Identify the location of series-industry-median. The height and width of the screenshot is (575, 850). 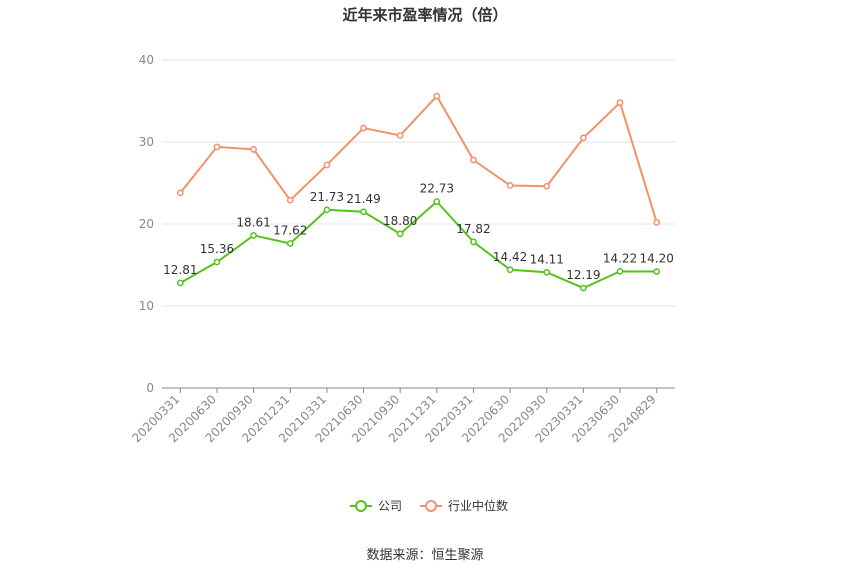
(418, 159).